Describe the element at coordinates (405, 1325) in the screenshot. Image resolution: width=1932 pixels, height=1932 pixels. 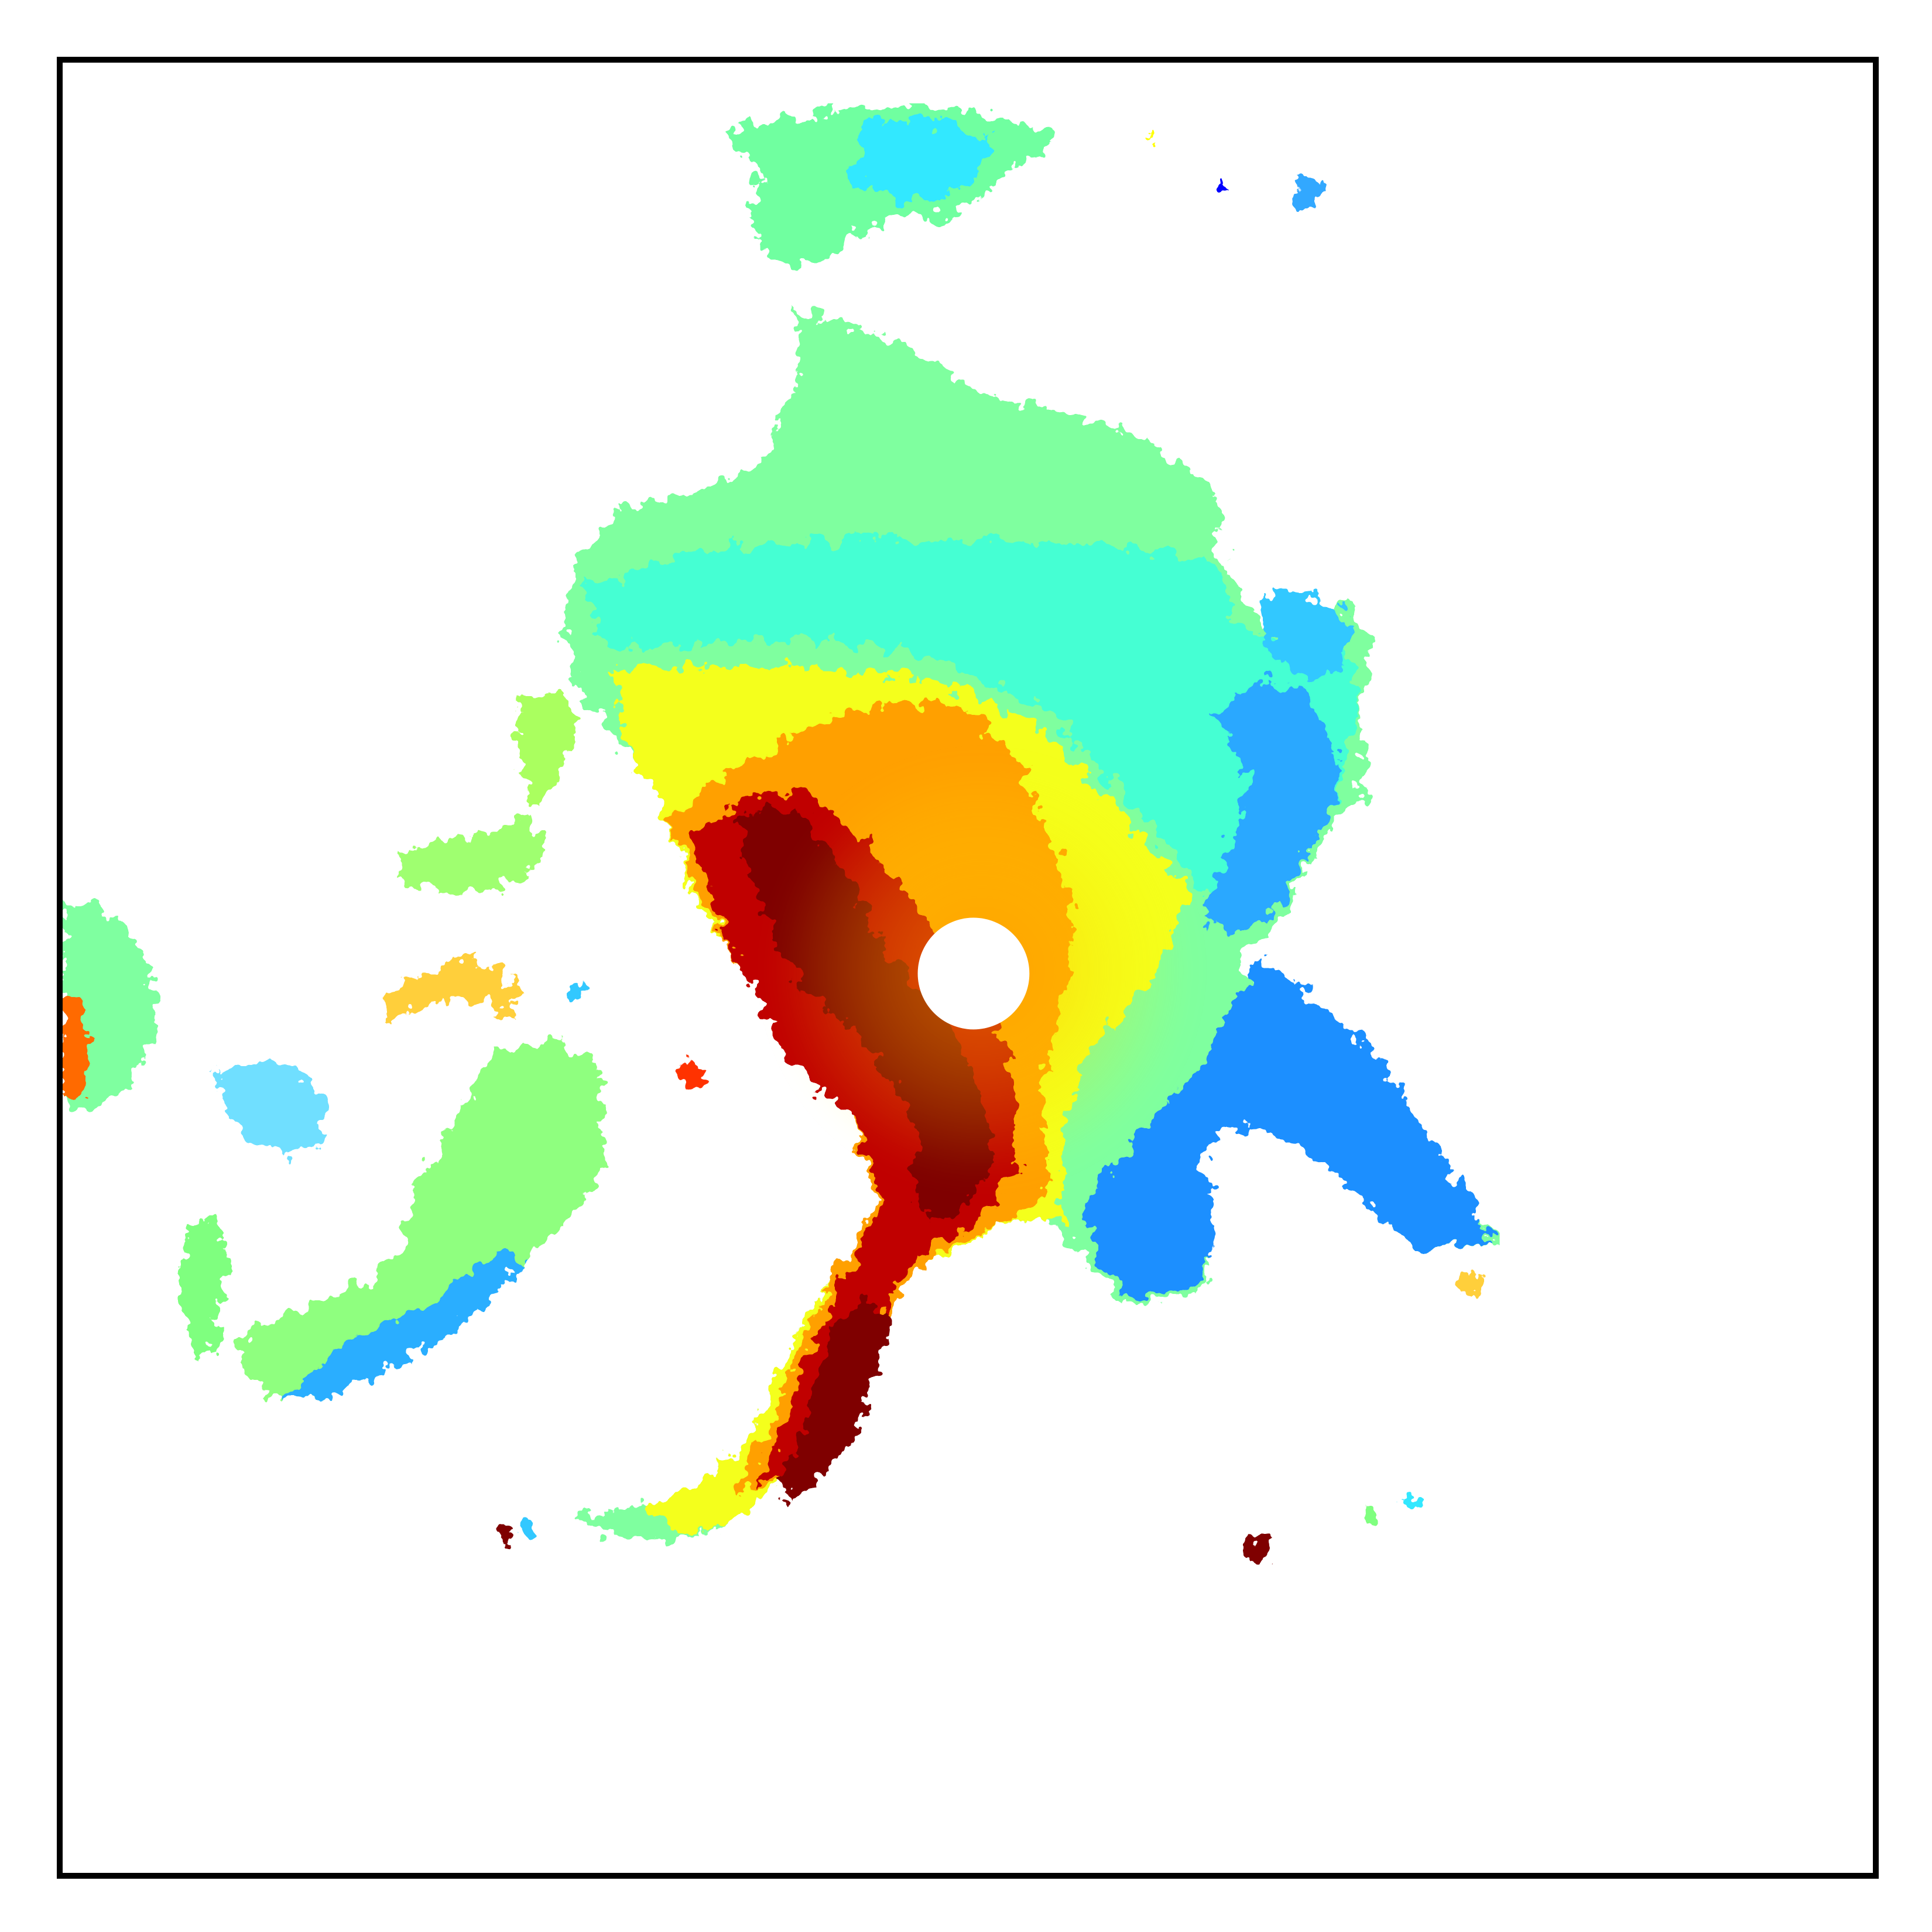
I see `hudson-bay-blue` at that location.